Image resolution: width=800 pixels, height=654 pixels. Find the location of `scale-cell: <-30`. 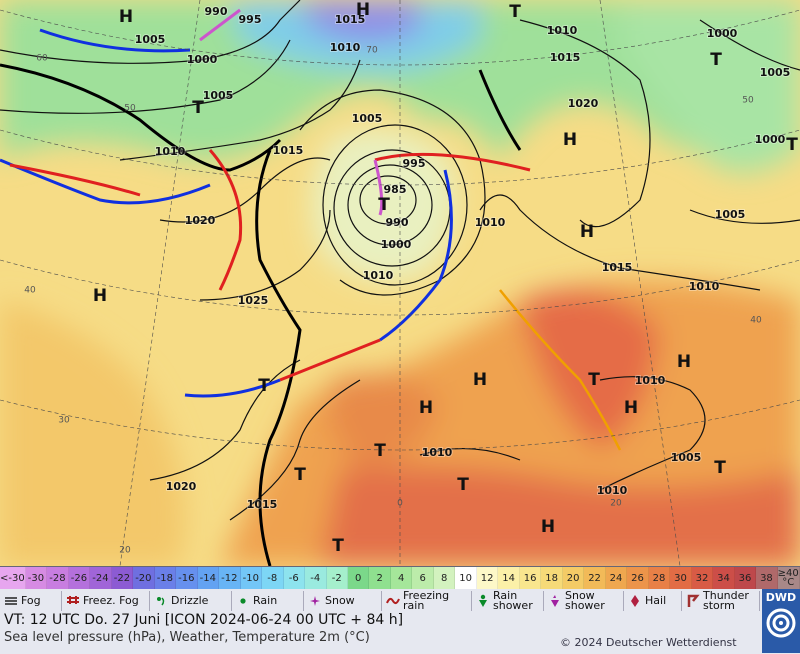

scale-cell: <-30 is located at coordinates (13, 578).